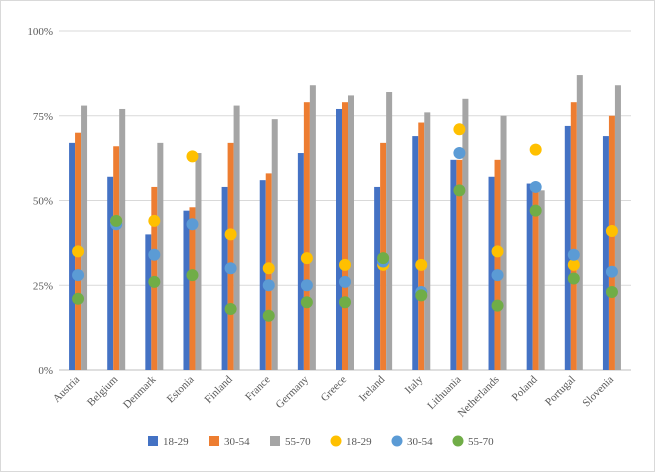 This screenshot has height=476, width=655. Describe the element at coordinates (274, 244) in the screenshot. I see `bar-55-70-france` at that location.